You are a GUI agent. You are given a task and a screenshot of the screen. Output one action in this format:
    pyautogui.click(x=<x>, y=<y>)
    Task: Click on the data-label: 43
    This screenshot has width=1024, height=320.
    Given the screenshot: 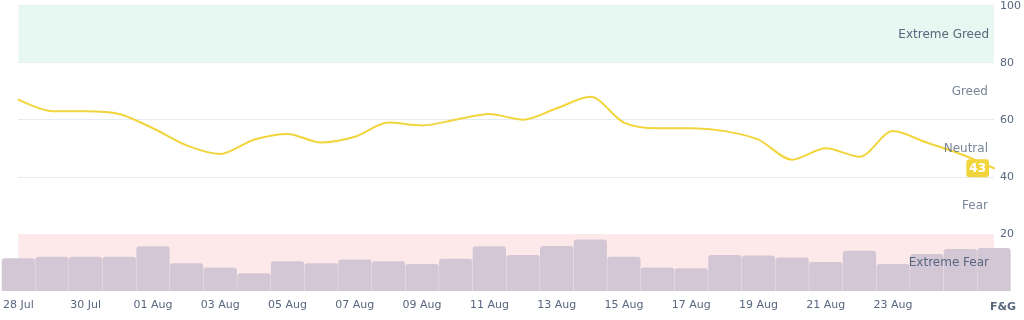 What is the action you would take?
    pyautogui.click(x=978, y=168)
    